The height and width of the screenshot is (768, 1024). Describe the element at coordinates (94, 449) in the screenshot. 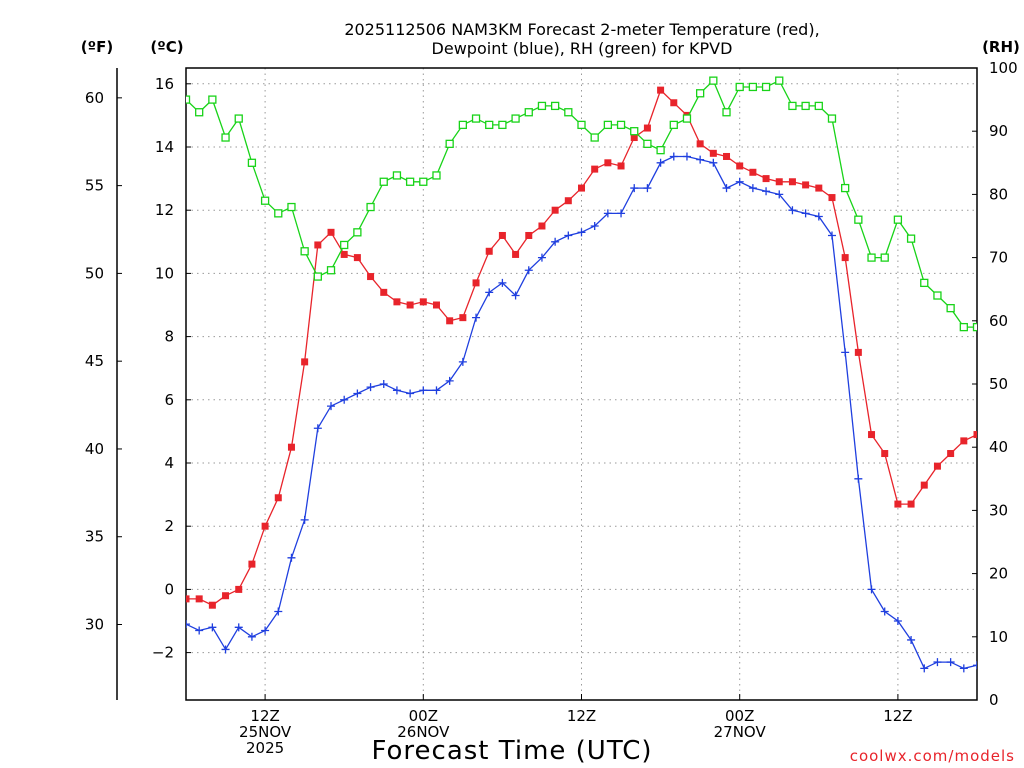

I see `fahrenheit-tick-label: 40` at that location.